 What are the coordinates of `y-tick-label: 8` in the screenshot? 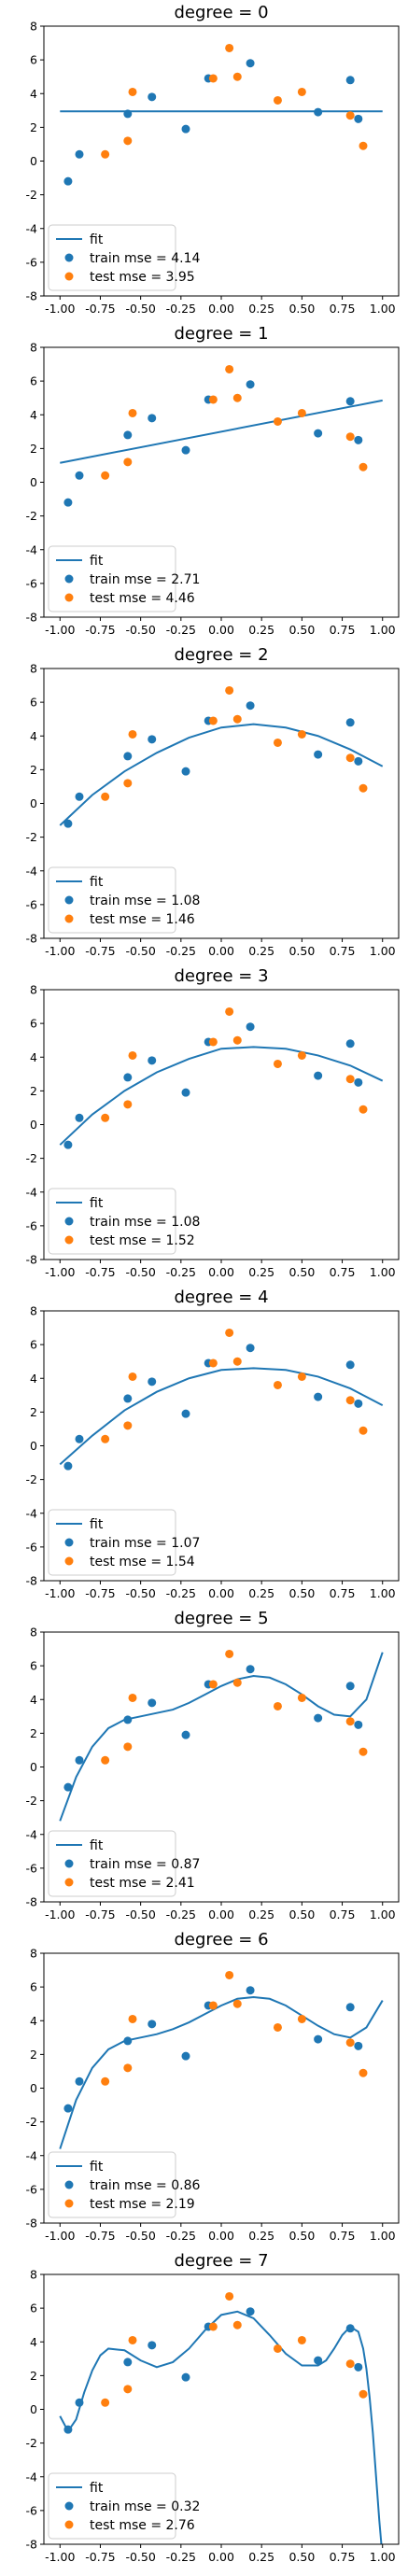 It's located at (33, 27).